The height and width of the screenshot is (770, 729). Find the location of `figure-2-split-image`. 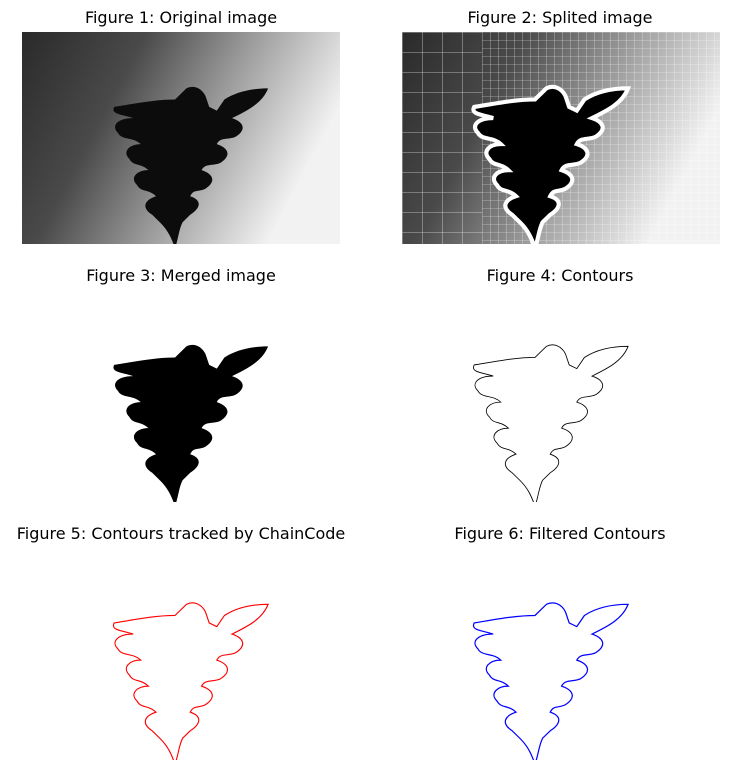

figure-2-split-image is located at coordinates (561, 138).